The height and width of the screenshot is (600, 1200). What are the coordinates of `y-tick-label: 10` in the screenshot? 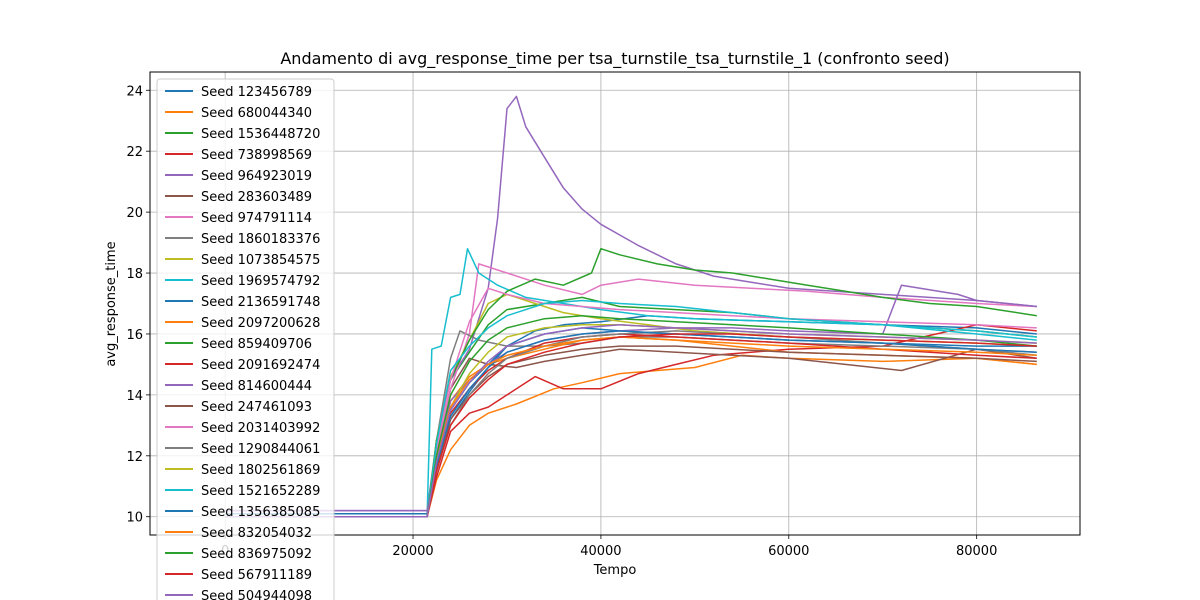 It's located at (134, 518).